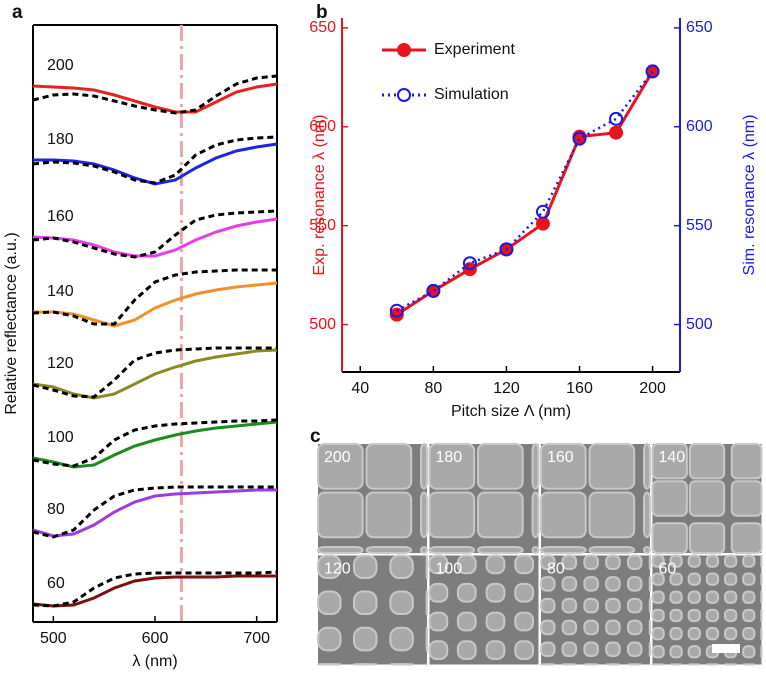 The width and height of the screenshot is (766, 685). What do you see at coordinates (699, 27) in the screenshot?
I see `y2-tick-label: 650` at bounding box center [699, 27].